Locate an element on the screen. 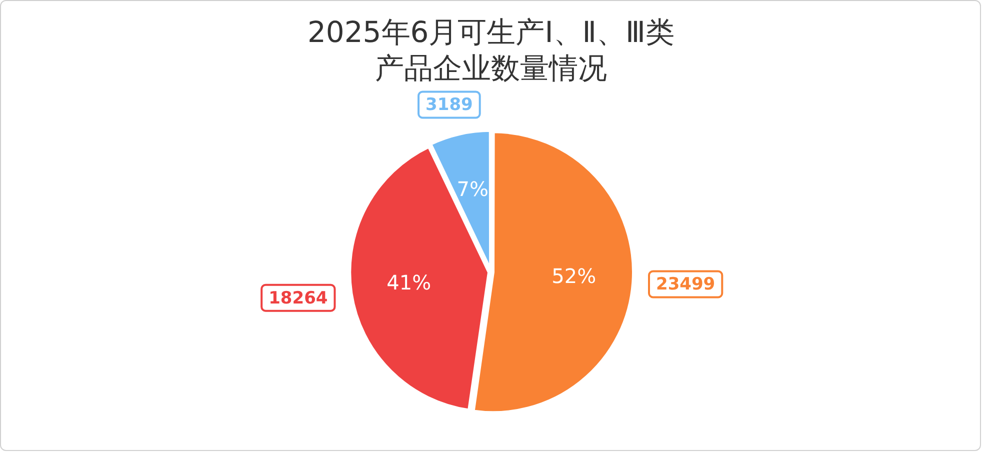 The height and width of the screenshot is (452, 982). data-label: 23499 is located at coordinates (686, 284).